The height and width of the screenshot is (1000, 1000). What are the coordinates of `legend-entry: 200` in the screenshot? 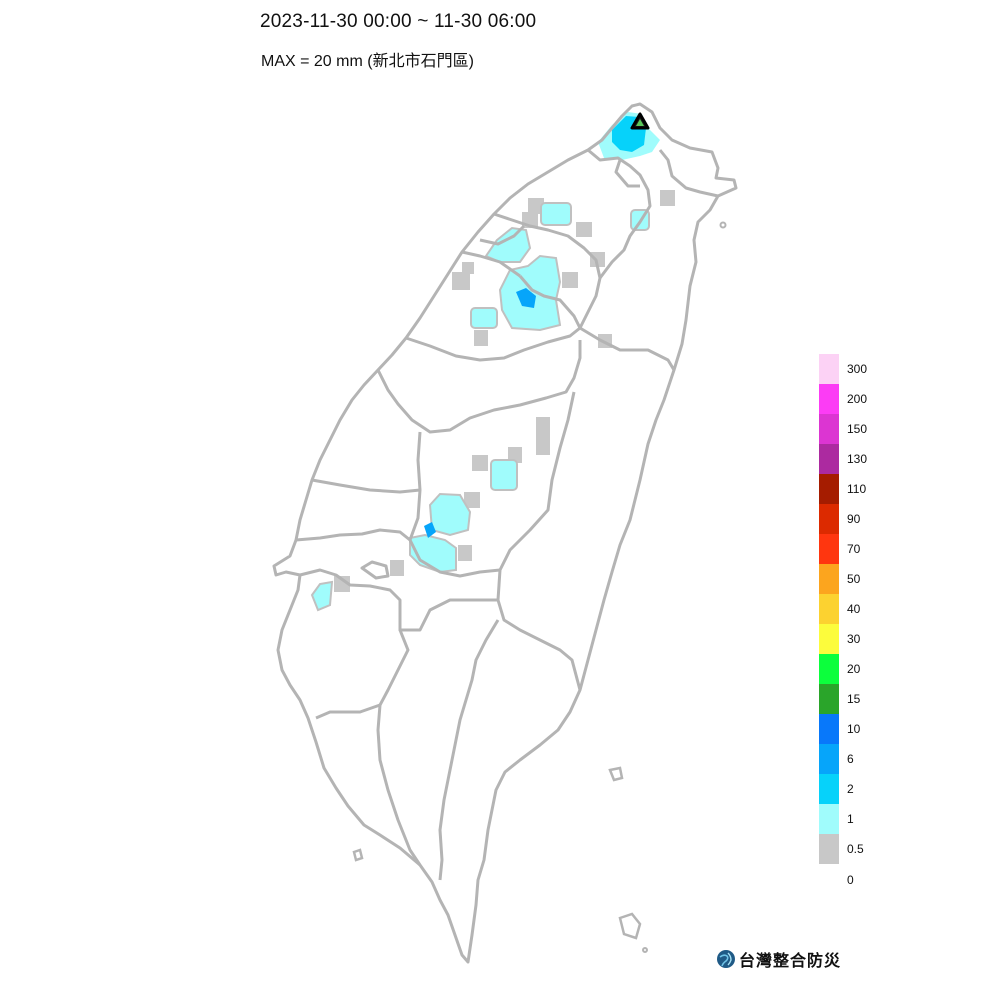 It's located at (849, 399).